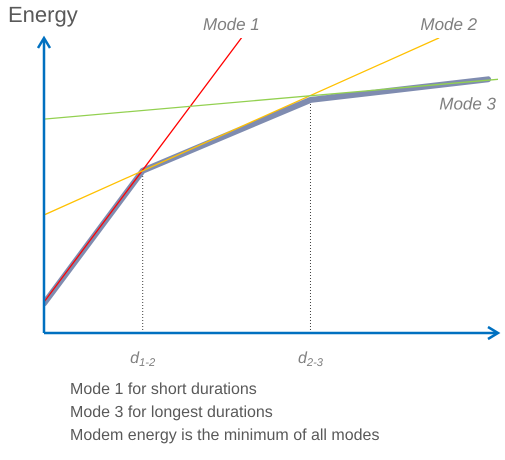  Describe the element at coordinates (231, 24) in the screenshot. I see `series-label: Mode 1` at that location.